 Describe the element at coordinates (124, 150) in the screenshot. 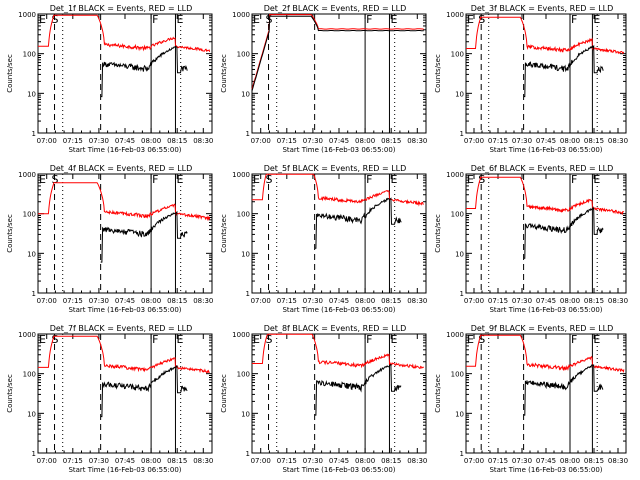

I see `x-axis-label: Start Time (16-Feb-03 06:55:00)` at that location.